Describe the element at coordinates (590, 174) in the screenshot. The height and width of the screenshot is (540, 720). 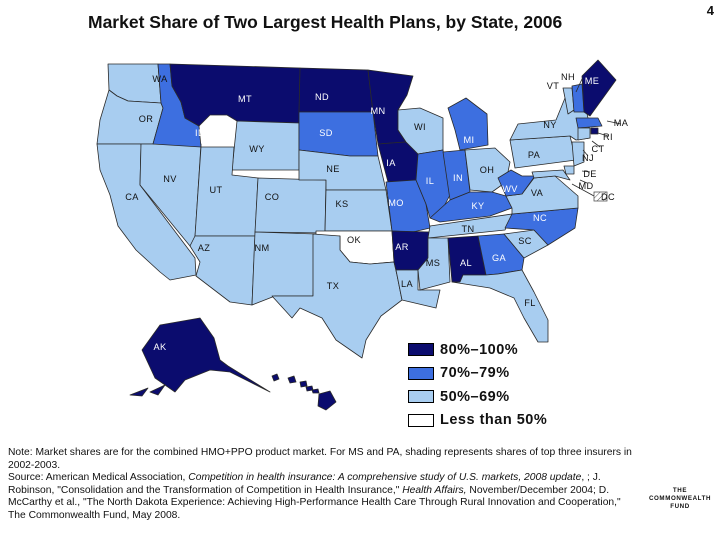
I see `state-label-DE: DE` at that location.